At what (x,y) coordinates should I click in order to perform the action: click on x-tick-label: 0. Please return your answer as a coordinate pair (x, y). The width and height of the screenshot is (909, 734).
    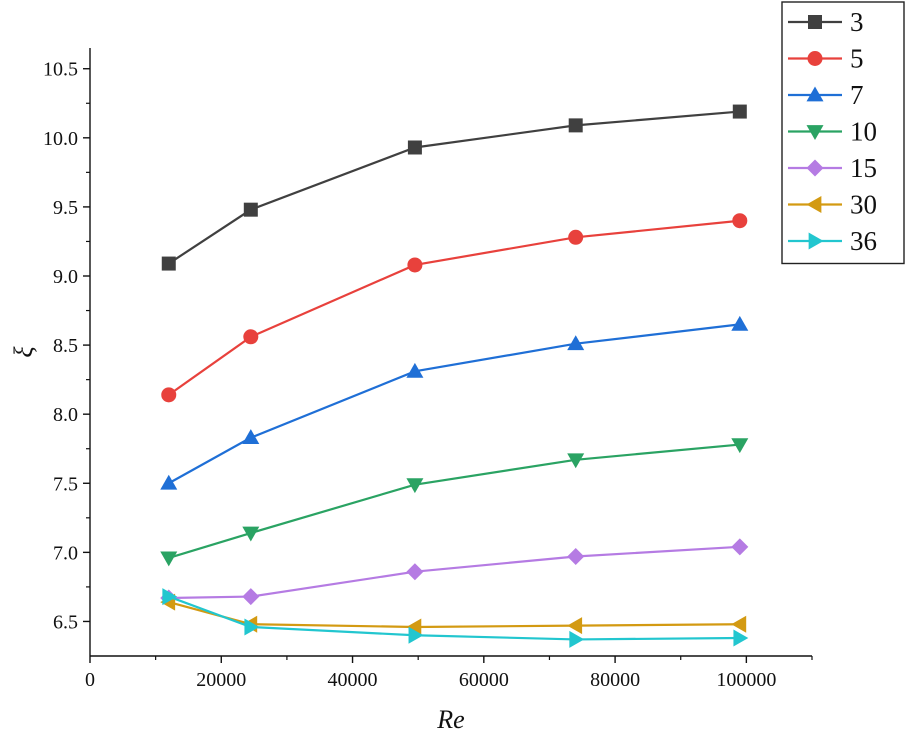
    Looking at the image, I should click on (90, 680).